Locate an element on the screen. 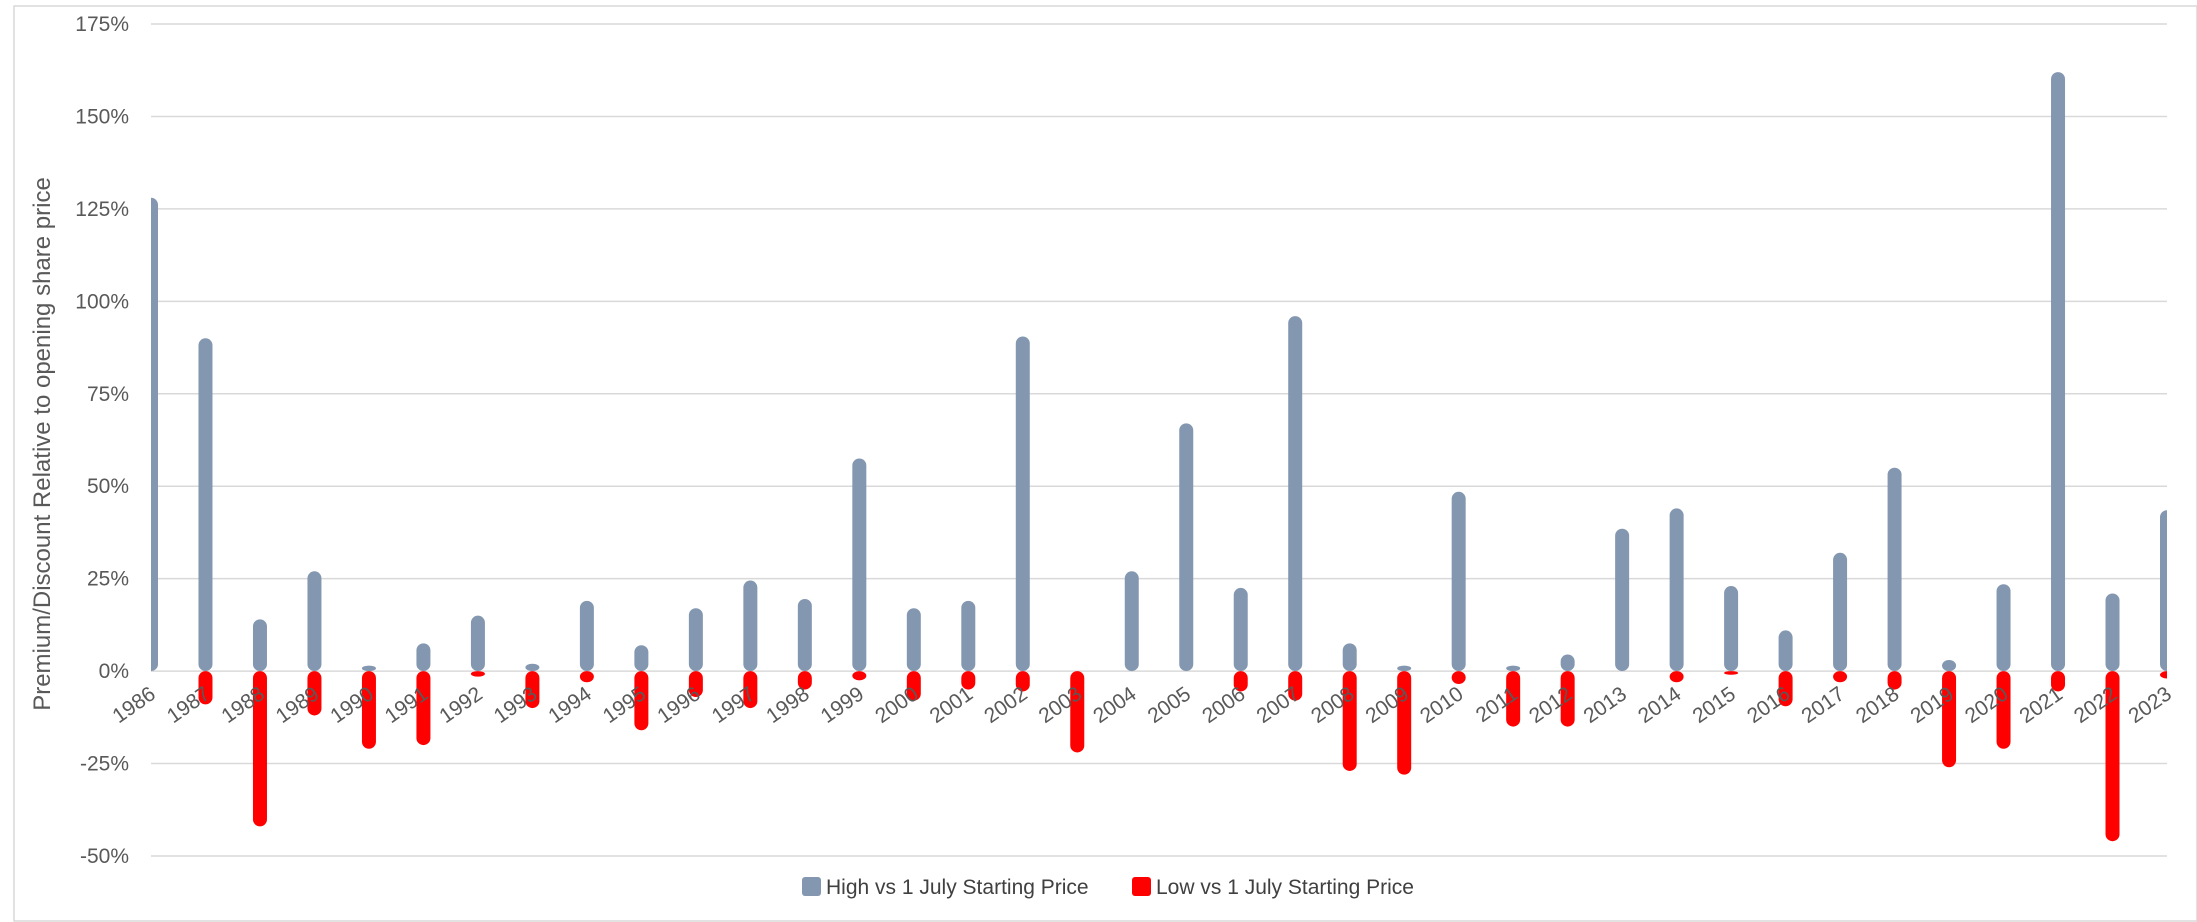  y-tick-label: -25% is located at coordinates (104, 764).